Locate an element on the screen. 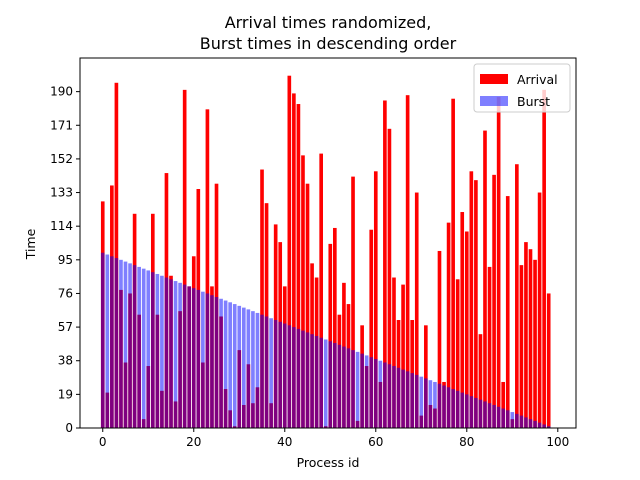 Image resolution: width=640 pixels, height=480 pixels. chart-title-line1: Arrival times randomized, is located at coordinates (328, 22).